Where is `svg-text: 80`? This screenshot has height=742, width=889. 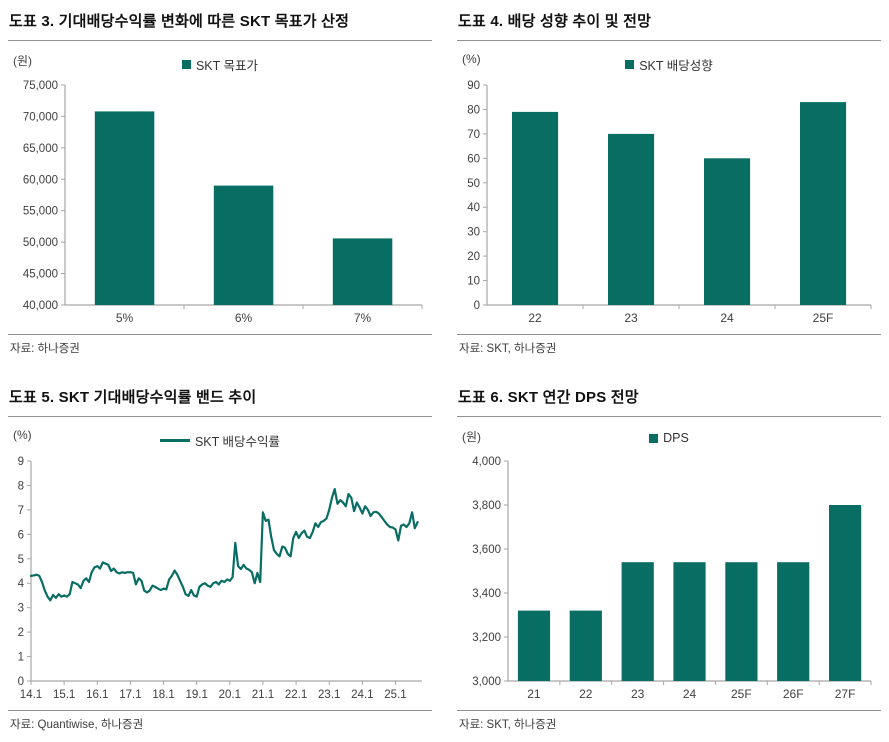 svg-text: 80 is located at coordinates (473, 110).